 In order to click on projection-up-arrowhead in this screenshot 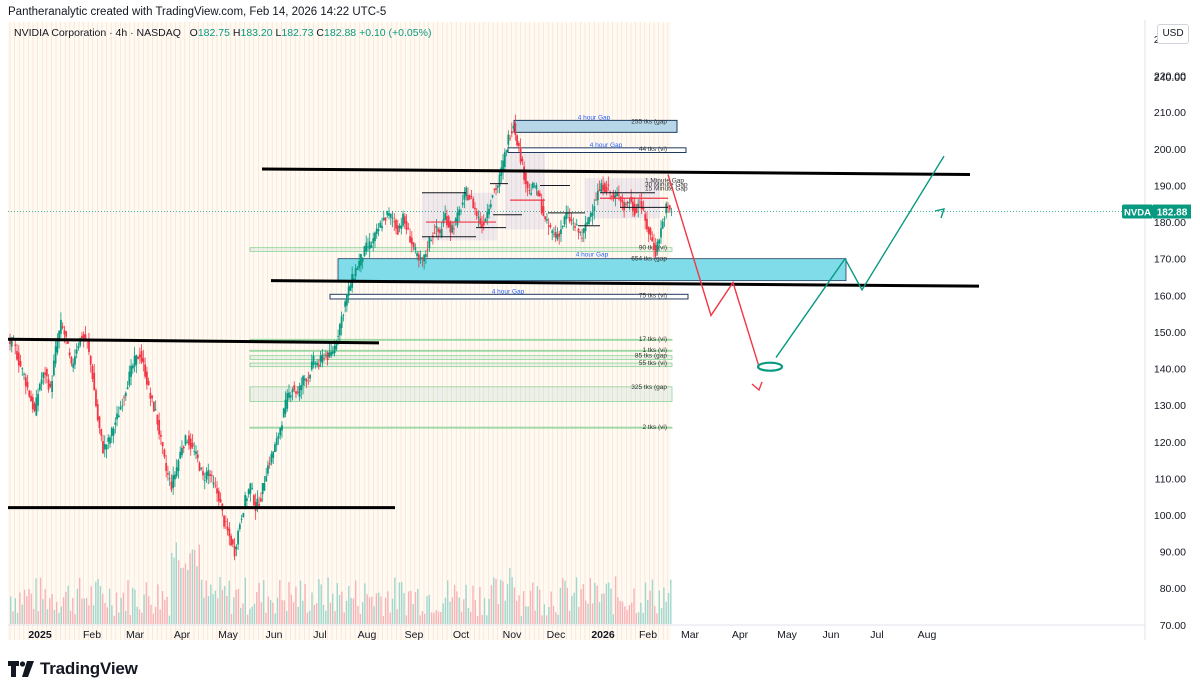, I will do `click(940, 213)`.